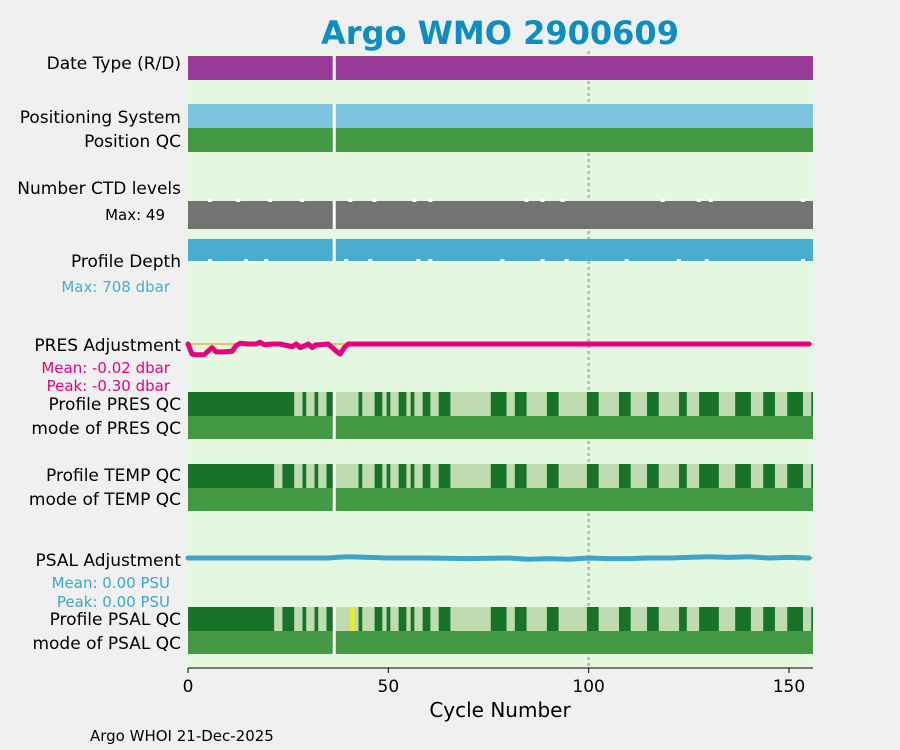 This screenshot has height=750, width=900. I want to click on temp-qc-bar, so click(500, 476).